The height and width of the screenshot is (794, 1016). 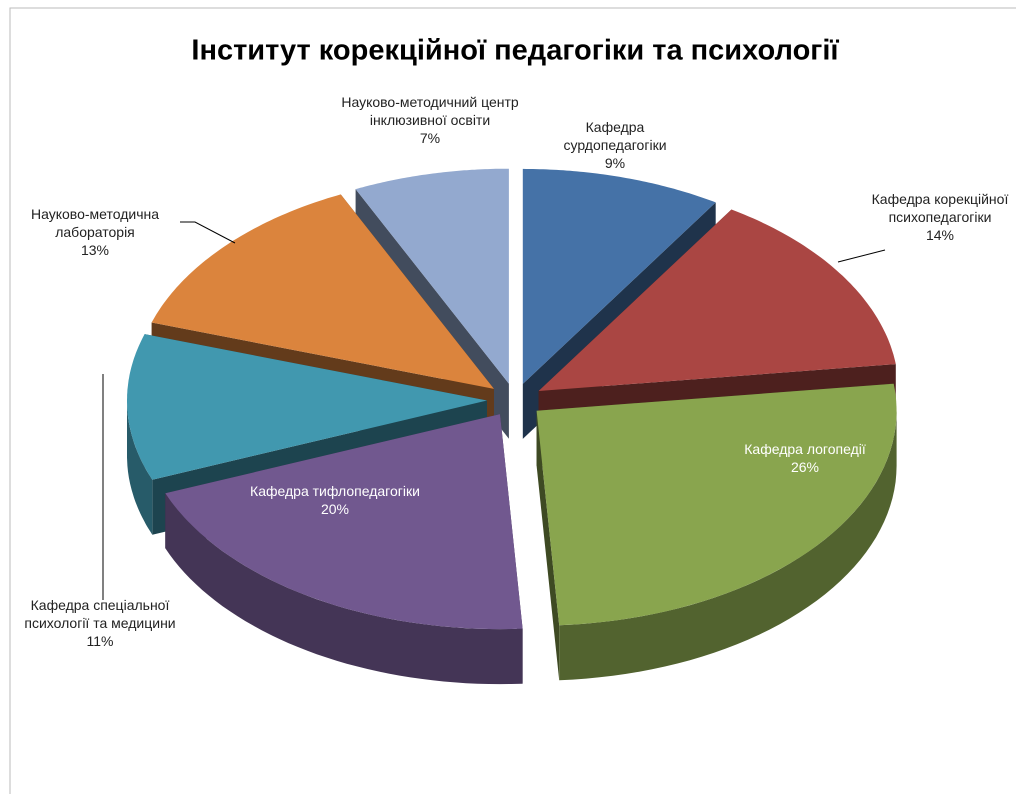 I want to click on percent-label: 20%, so click(x=335, y=509).